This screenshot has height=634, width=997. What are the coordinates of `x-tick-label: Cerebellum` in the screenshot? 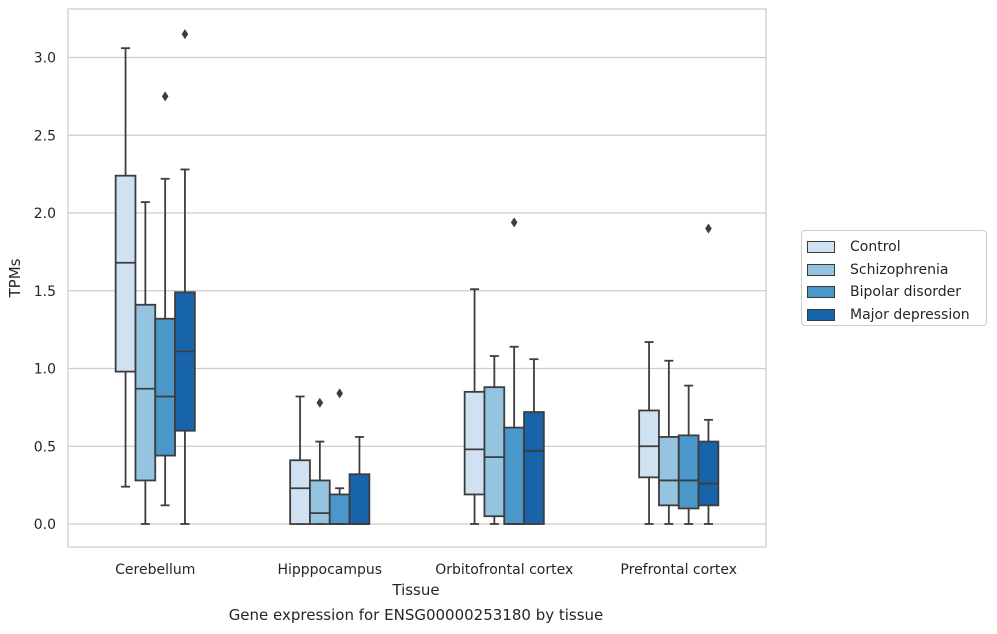 It's located at (155, 570).